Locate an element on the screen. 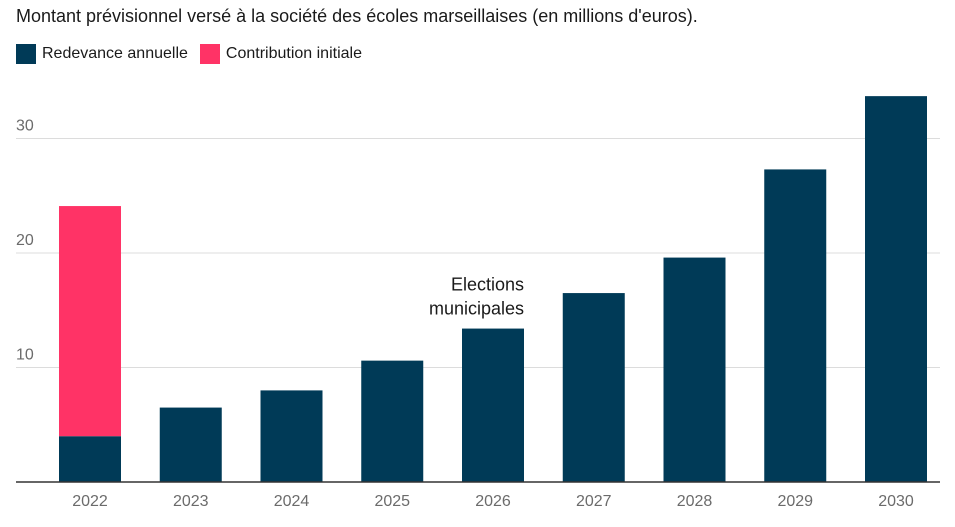 The height and width of the screenshot is (527, 955). x-tick-label-2024: 2024 is located at coordinates (292, 501).